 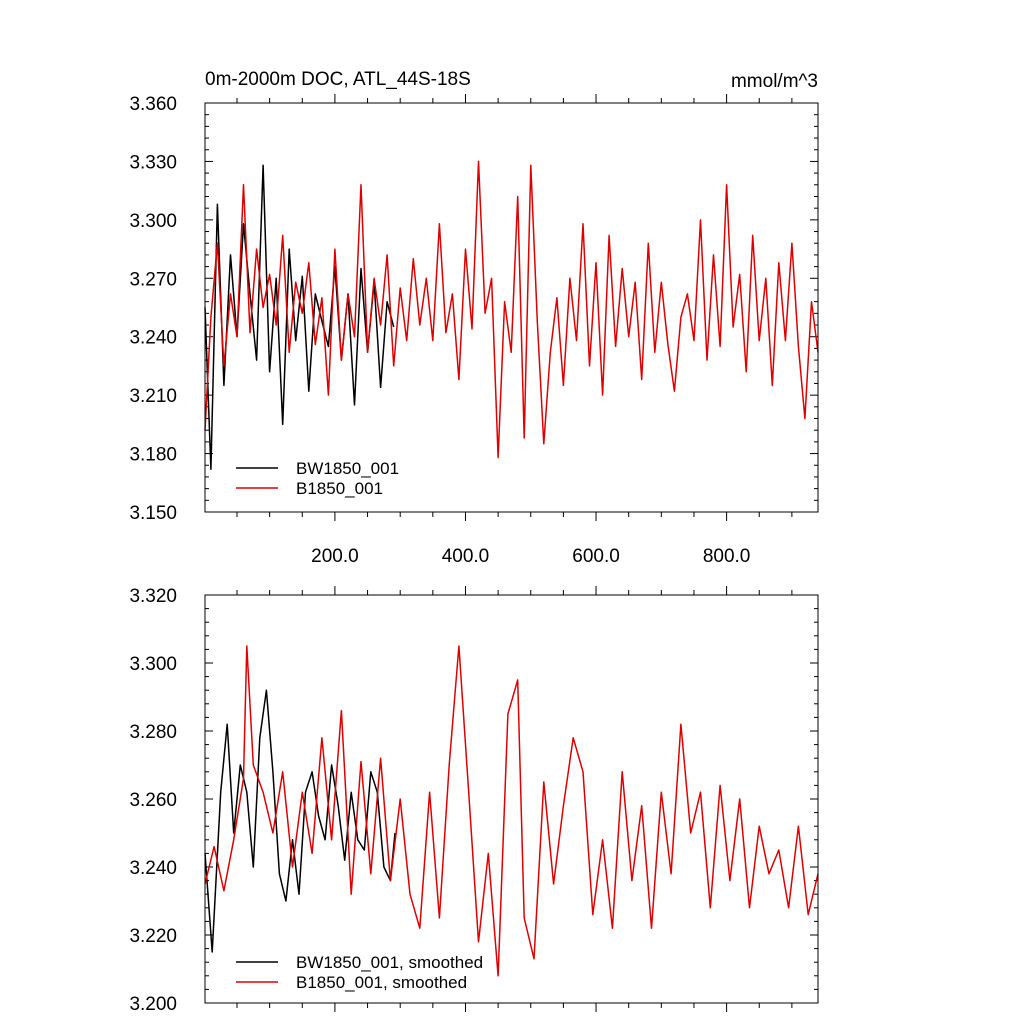 What do you see at coordinates (335, 556) in the screenshot?
I see `x-tick-label: 200.0` at bounding box center [335, 556].